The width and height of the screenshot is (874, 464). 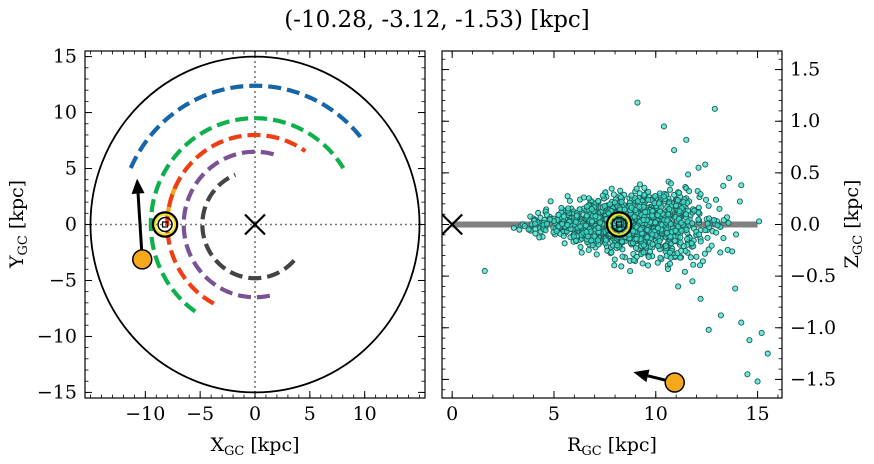 I want to click on left-object-velocity-arrow-shaft, so click(x=140, y=226).